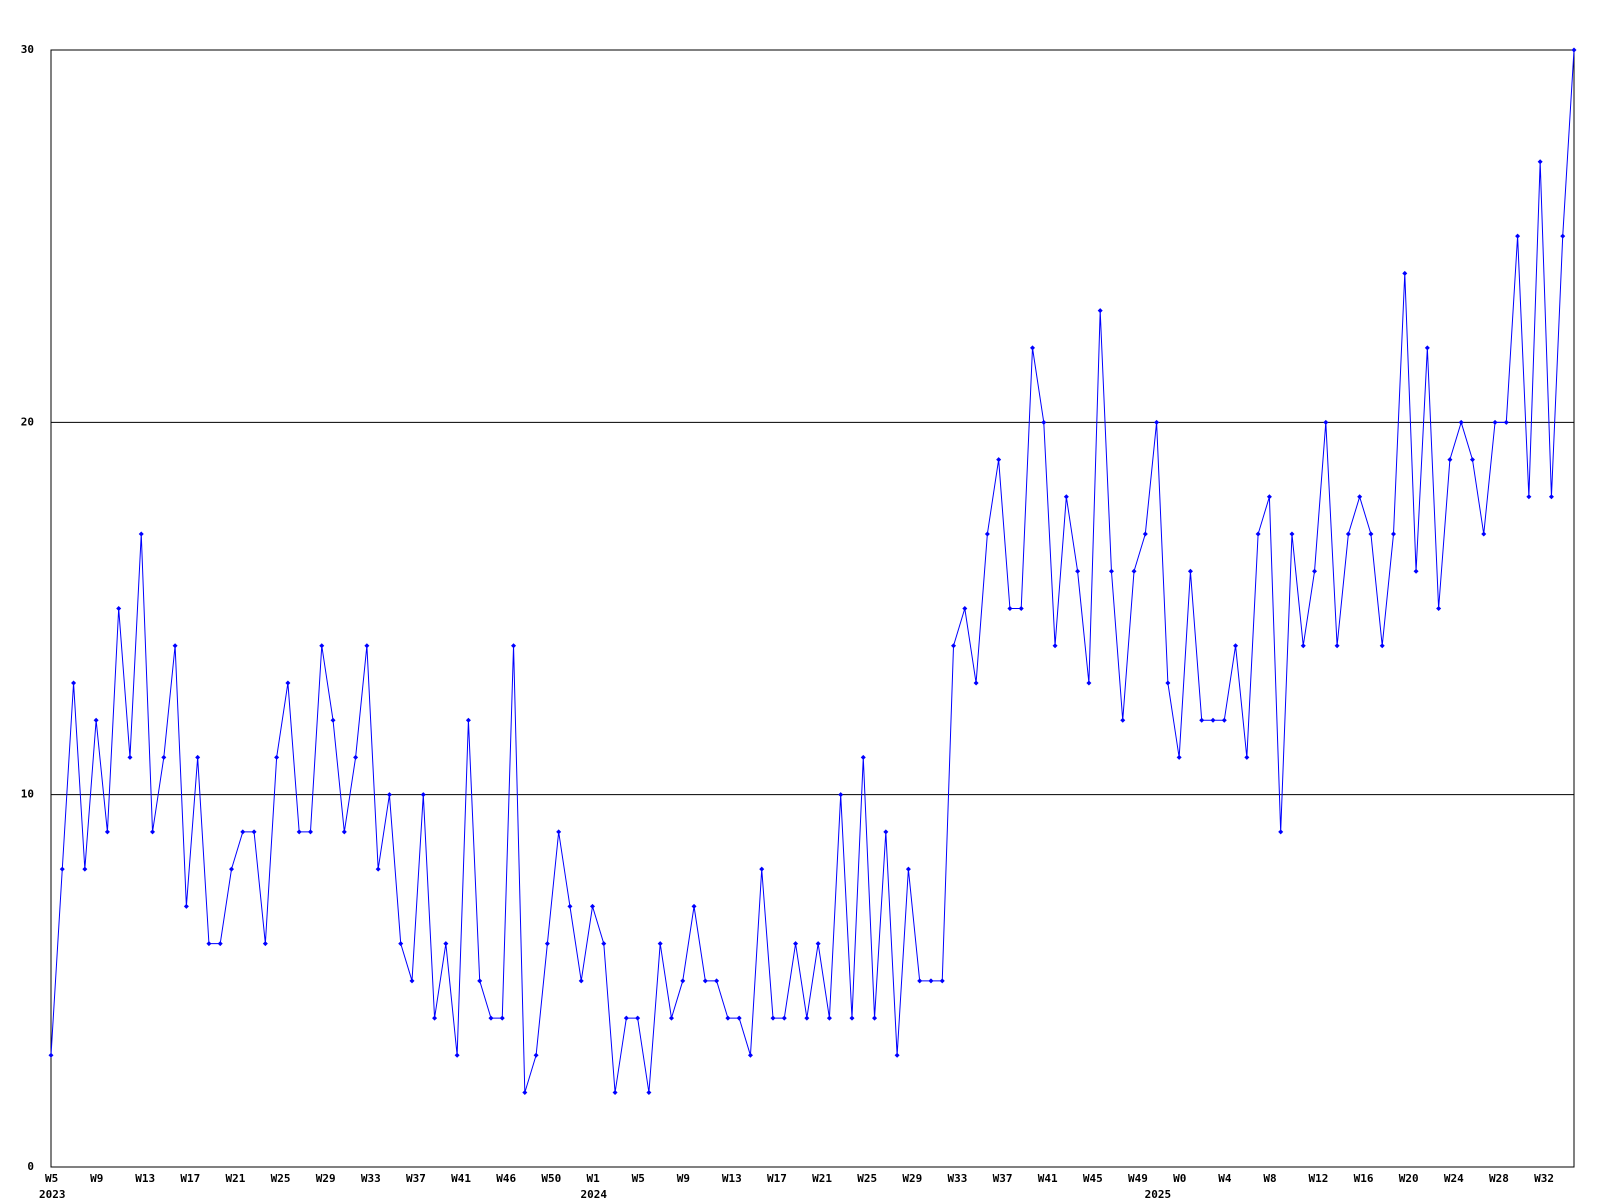  Describe the element at coordinates (912, 1178) in the screenshot. I see `x-tick-label: W29` at that location.